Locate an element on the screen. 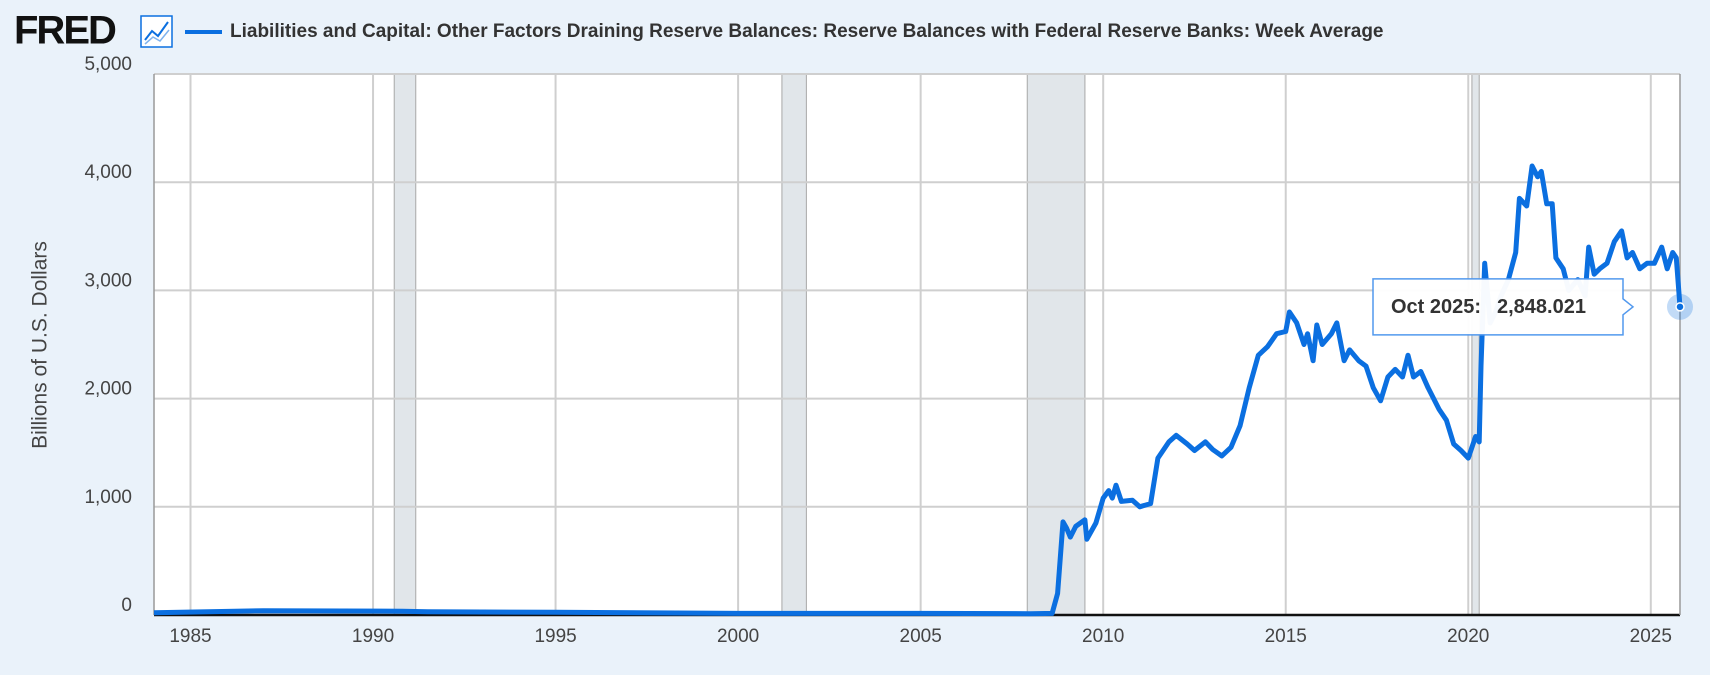  tooltip-box is located at coordinates (1503, 307).